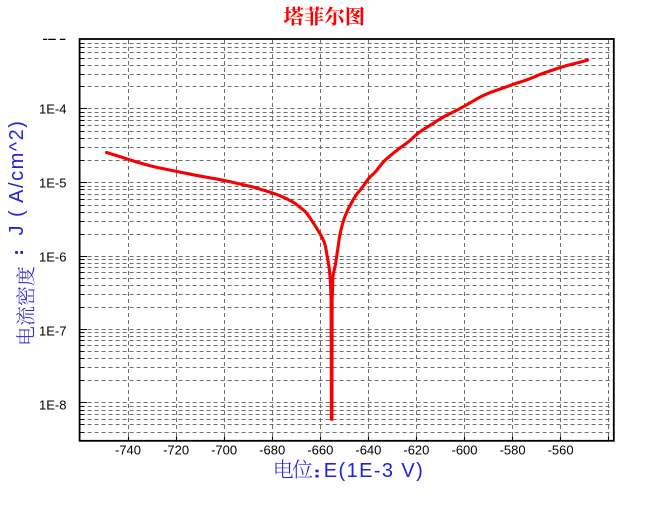 The height and width of the screenshot is (510, 646). Describe the element at coordinates (52, 405) in the screenshot. I see `svg-text: 1E-8` at that location.